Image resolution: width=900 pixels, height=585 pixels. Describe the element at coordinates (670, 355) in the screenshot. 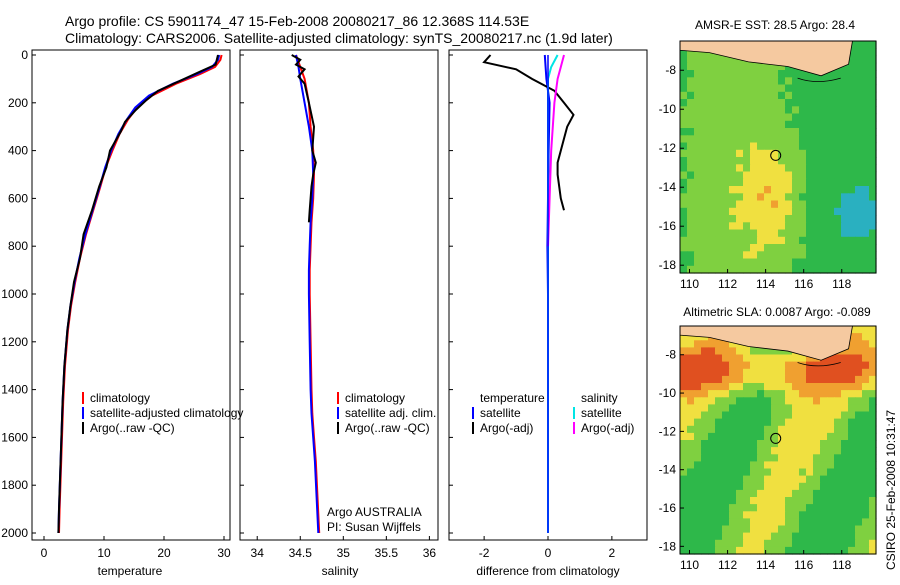

I see `y-tick-label: -8` at that location.